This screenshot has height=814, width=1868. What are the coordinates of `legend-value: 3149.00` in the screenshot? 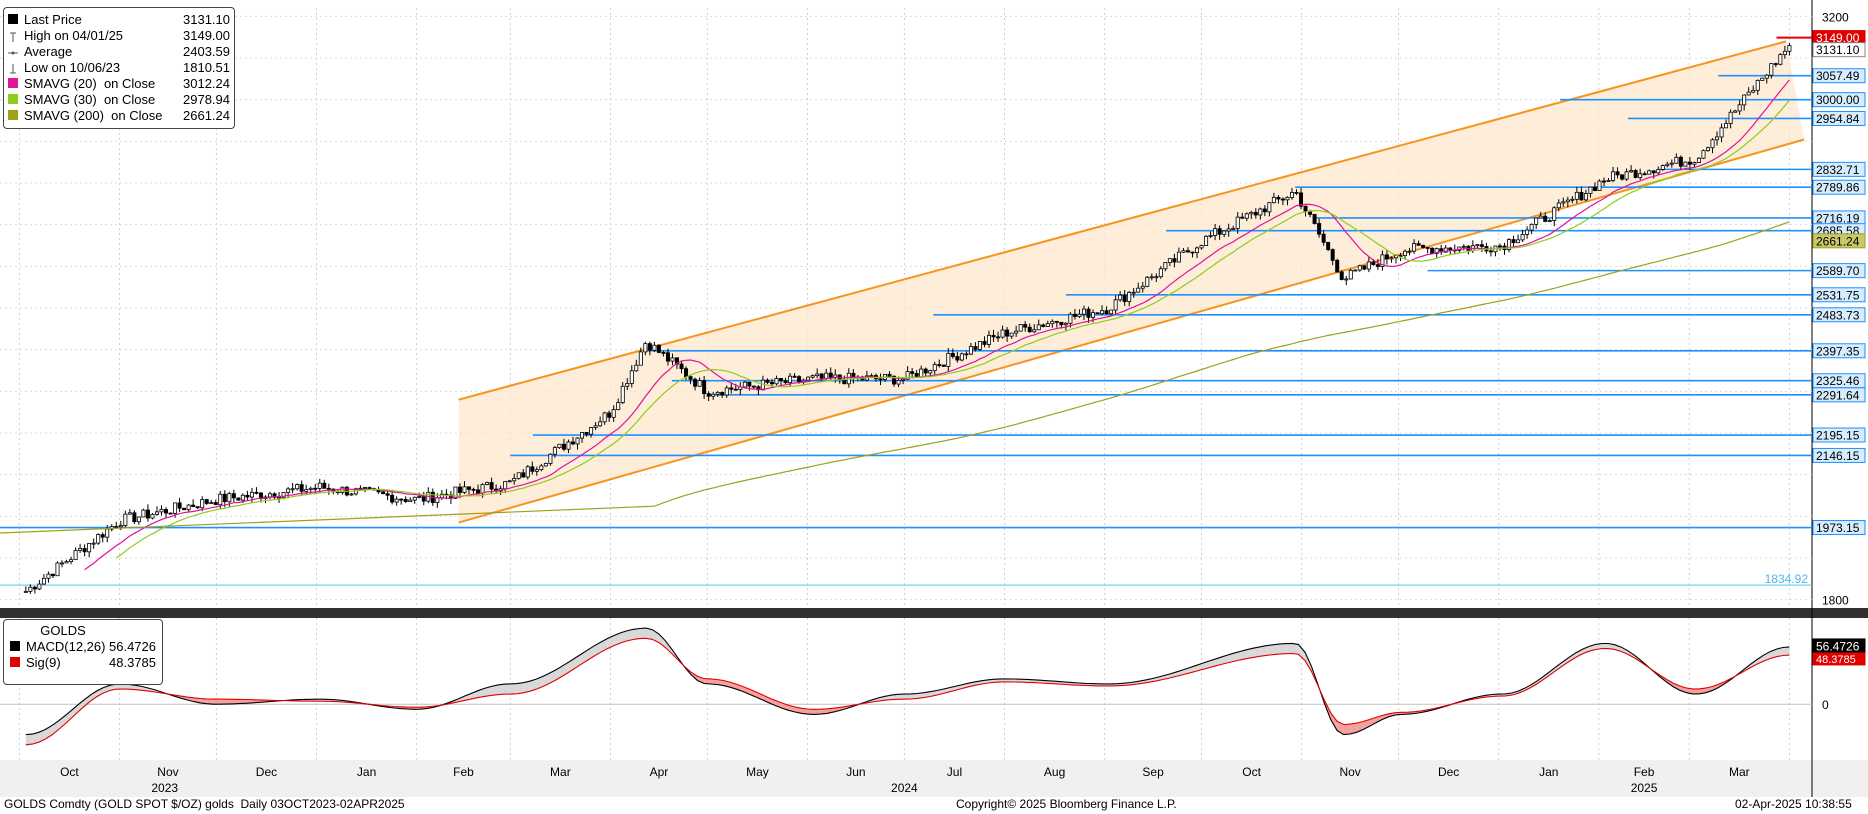 It's located at (206, 35).